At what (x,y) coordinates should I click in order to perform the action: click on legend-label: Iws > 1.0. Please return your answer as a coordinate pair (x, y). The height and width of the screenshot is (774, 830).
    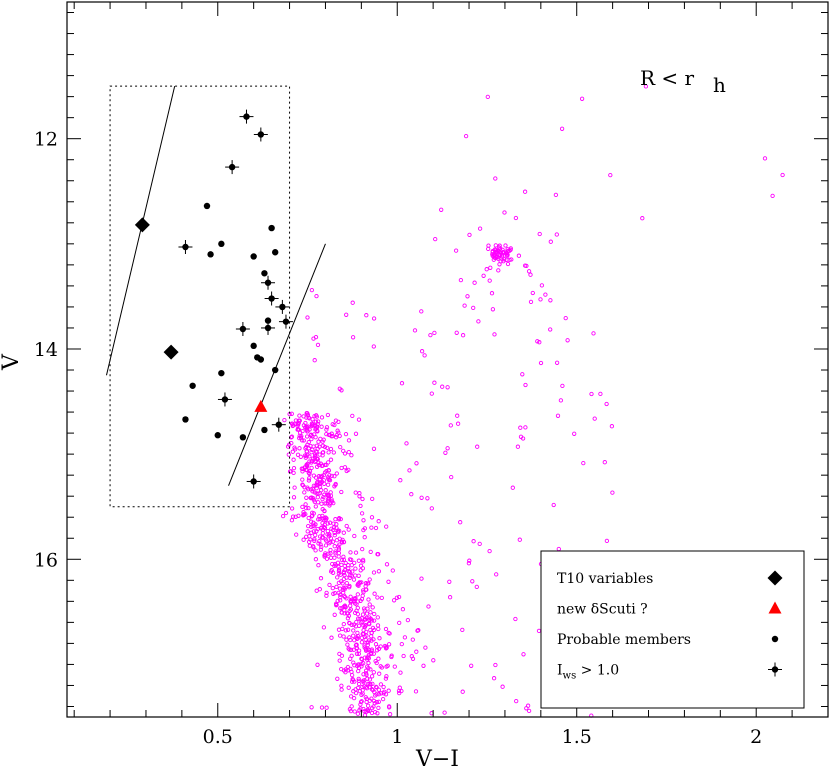
    Looking at the image, I should click on (588, 672).